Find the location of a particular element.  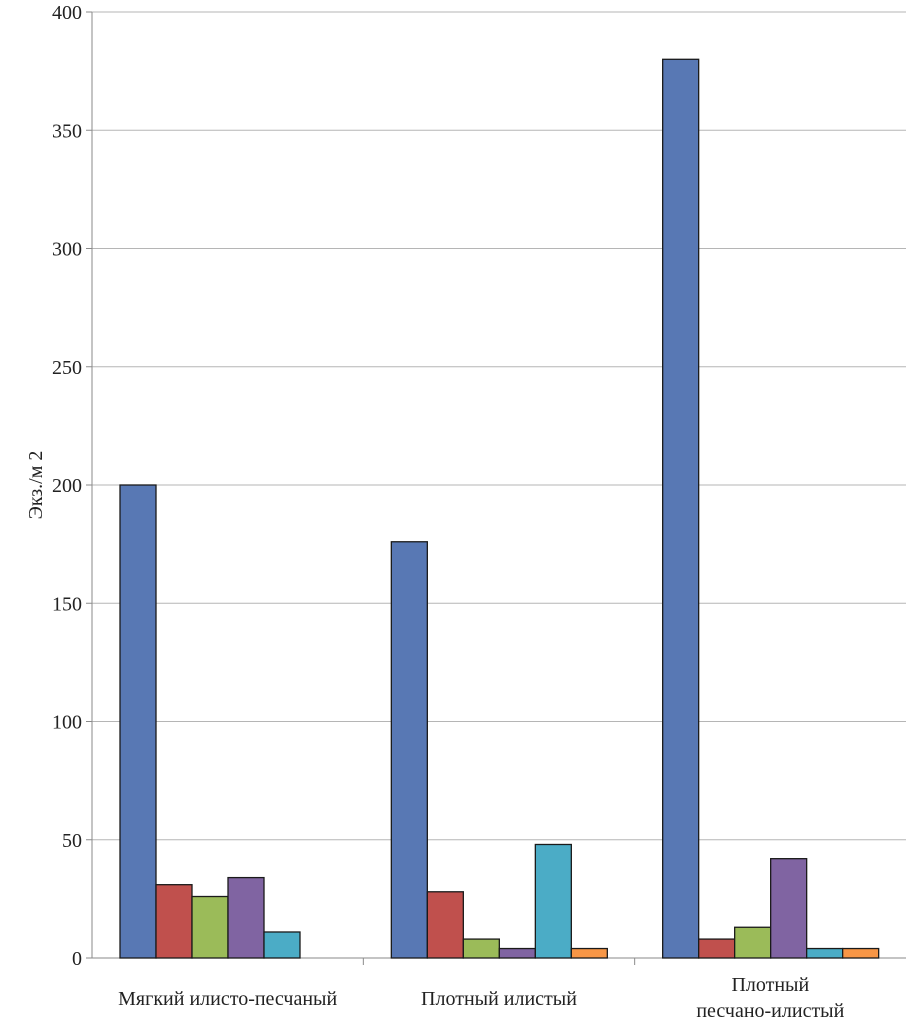

y-tick-label: 350 is located at coordinates (67, 131).